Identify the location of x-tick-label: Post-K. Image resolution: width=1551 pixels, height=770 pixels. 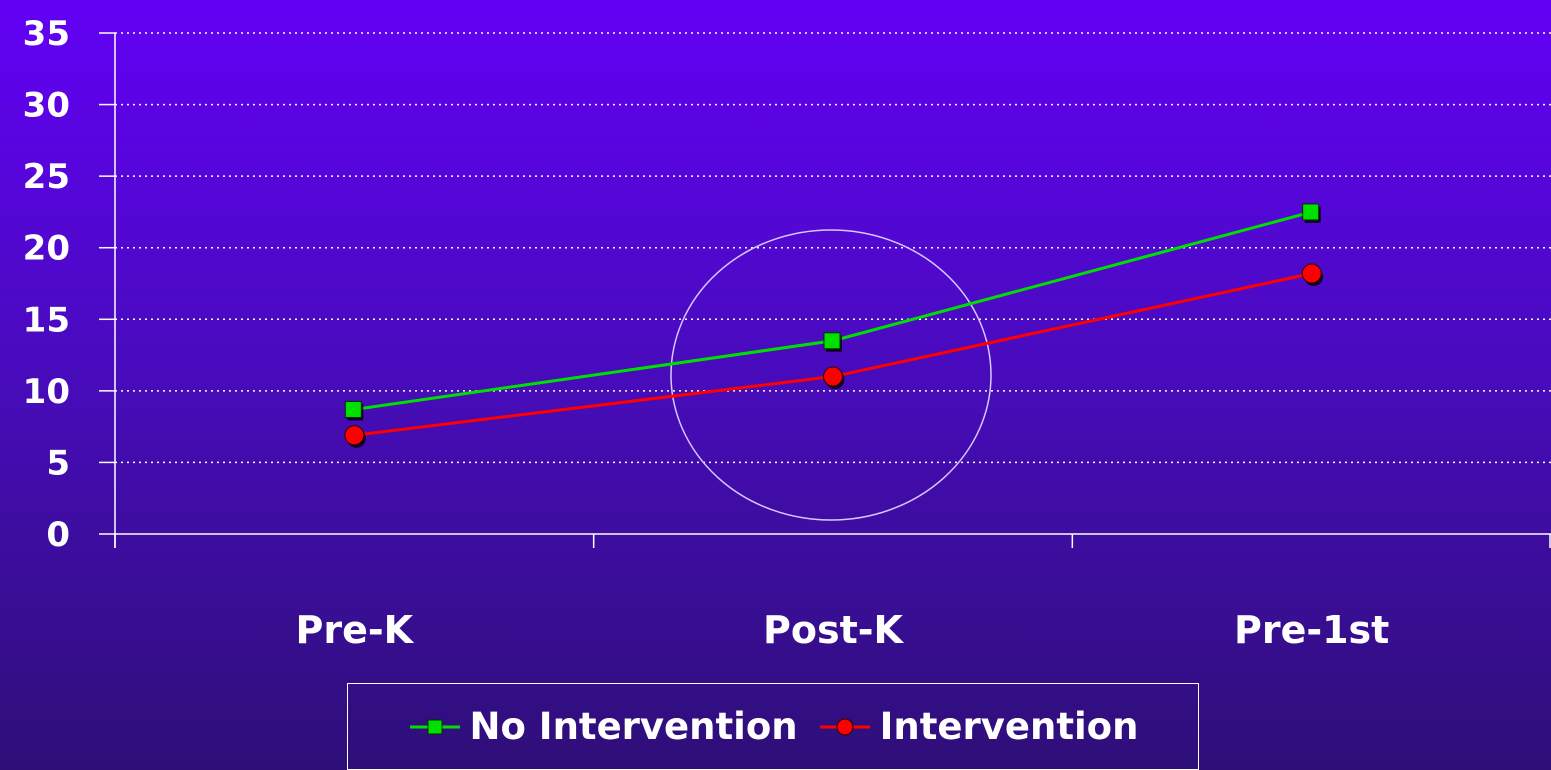
(834, 630).